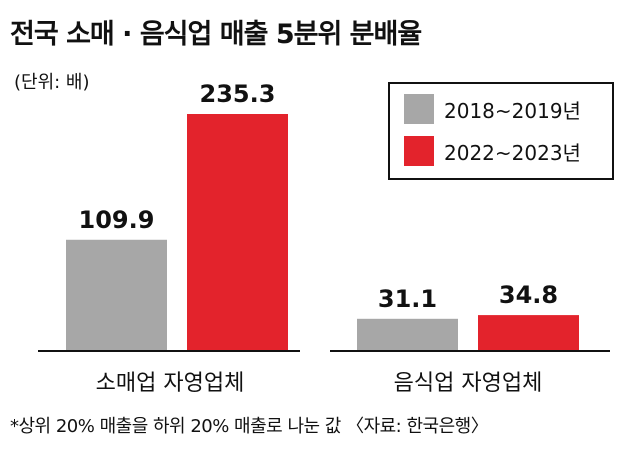  I want to click on unit-note: (단위: 배), so click(52, 82).